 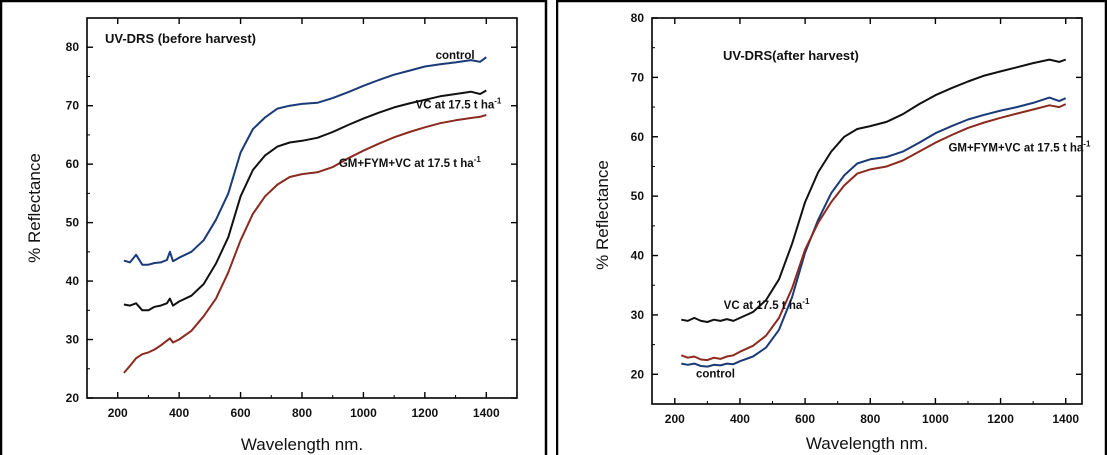 What do you see at coordinates (180, 38) in the screenshot?
I see `chart-title: UV-DRS (before harvest)` at bounding box center [180, 38].